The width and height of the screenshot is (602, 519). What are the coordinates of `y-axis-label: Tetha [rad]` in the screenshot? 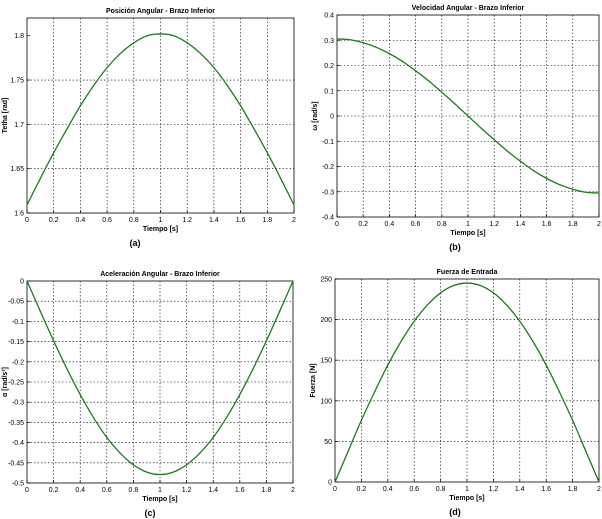 It's located at (5, 116).